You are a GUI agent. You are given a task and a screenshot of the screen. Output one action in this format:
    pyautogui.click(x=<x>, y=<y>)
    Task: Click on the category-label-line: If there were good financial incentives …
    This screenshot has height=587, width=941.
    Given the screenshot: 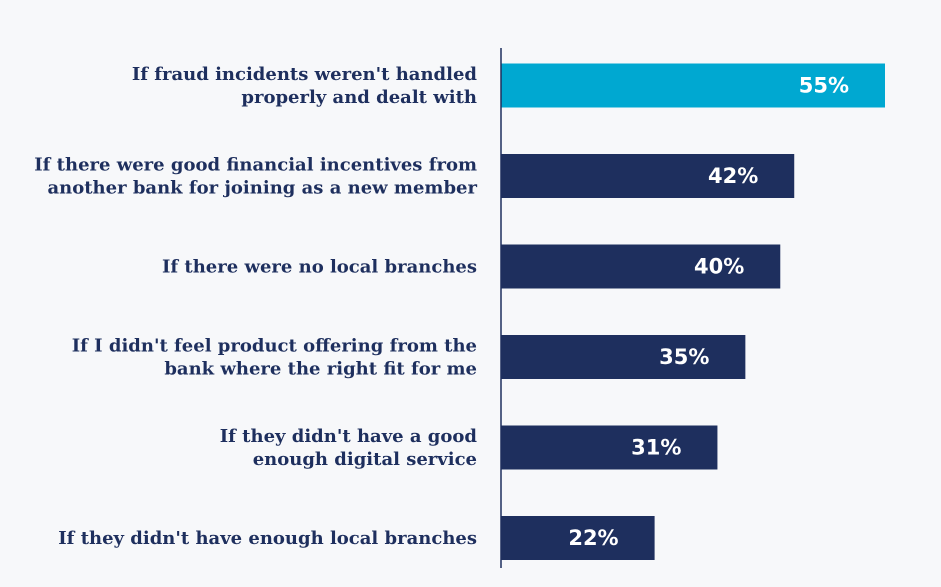 What is the action you would take?
    pyautogui.click(x=255, y=165)
    